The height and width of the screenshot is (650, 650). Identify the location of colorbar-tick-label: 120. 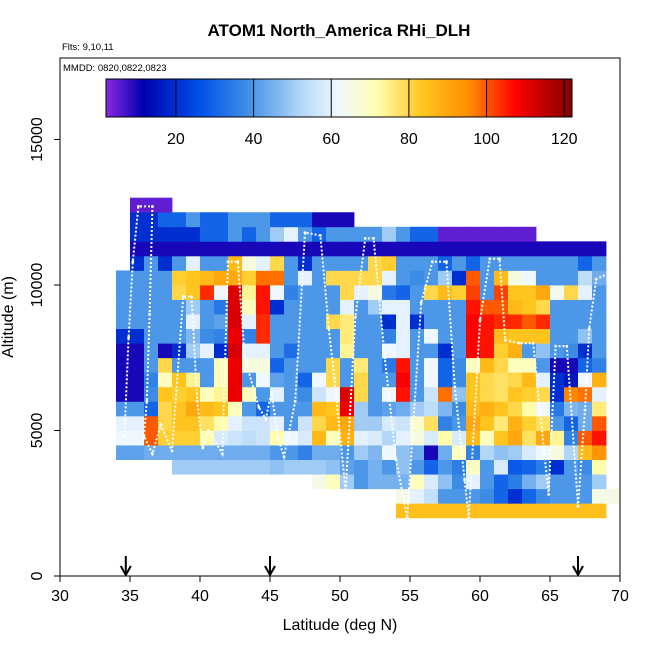
(564, 139).